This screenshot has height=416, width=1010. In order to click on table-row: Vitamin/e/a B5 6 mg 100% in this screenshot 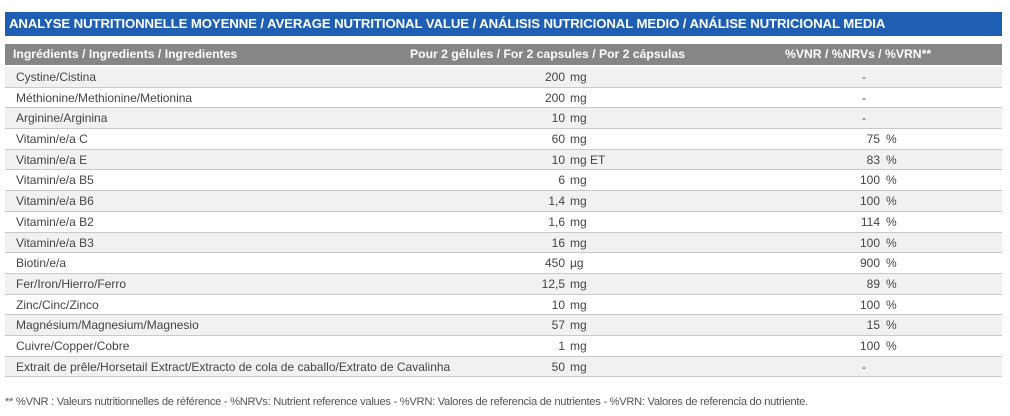, I will do `click(503, 181)`.